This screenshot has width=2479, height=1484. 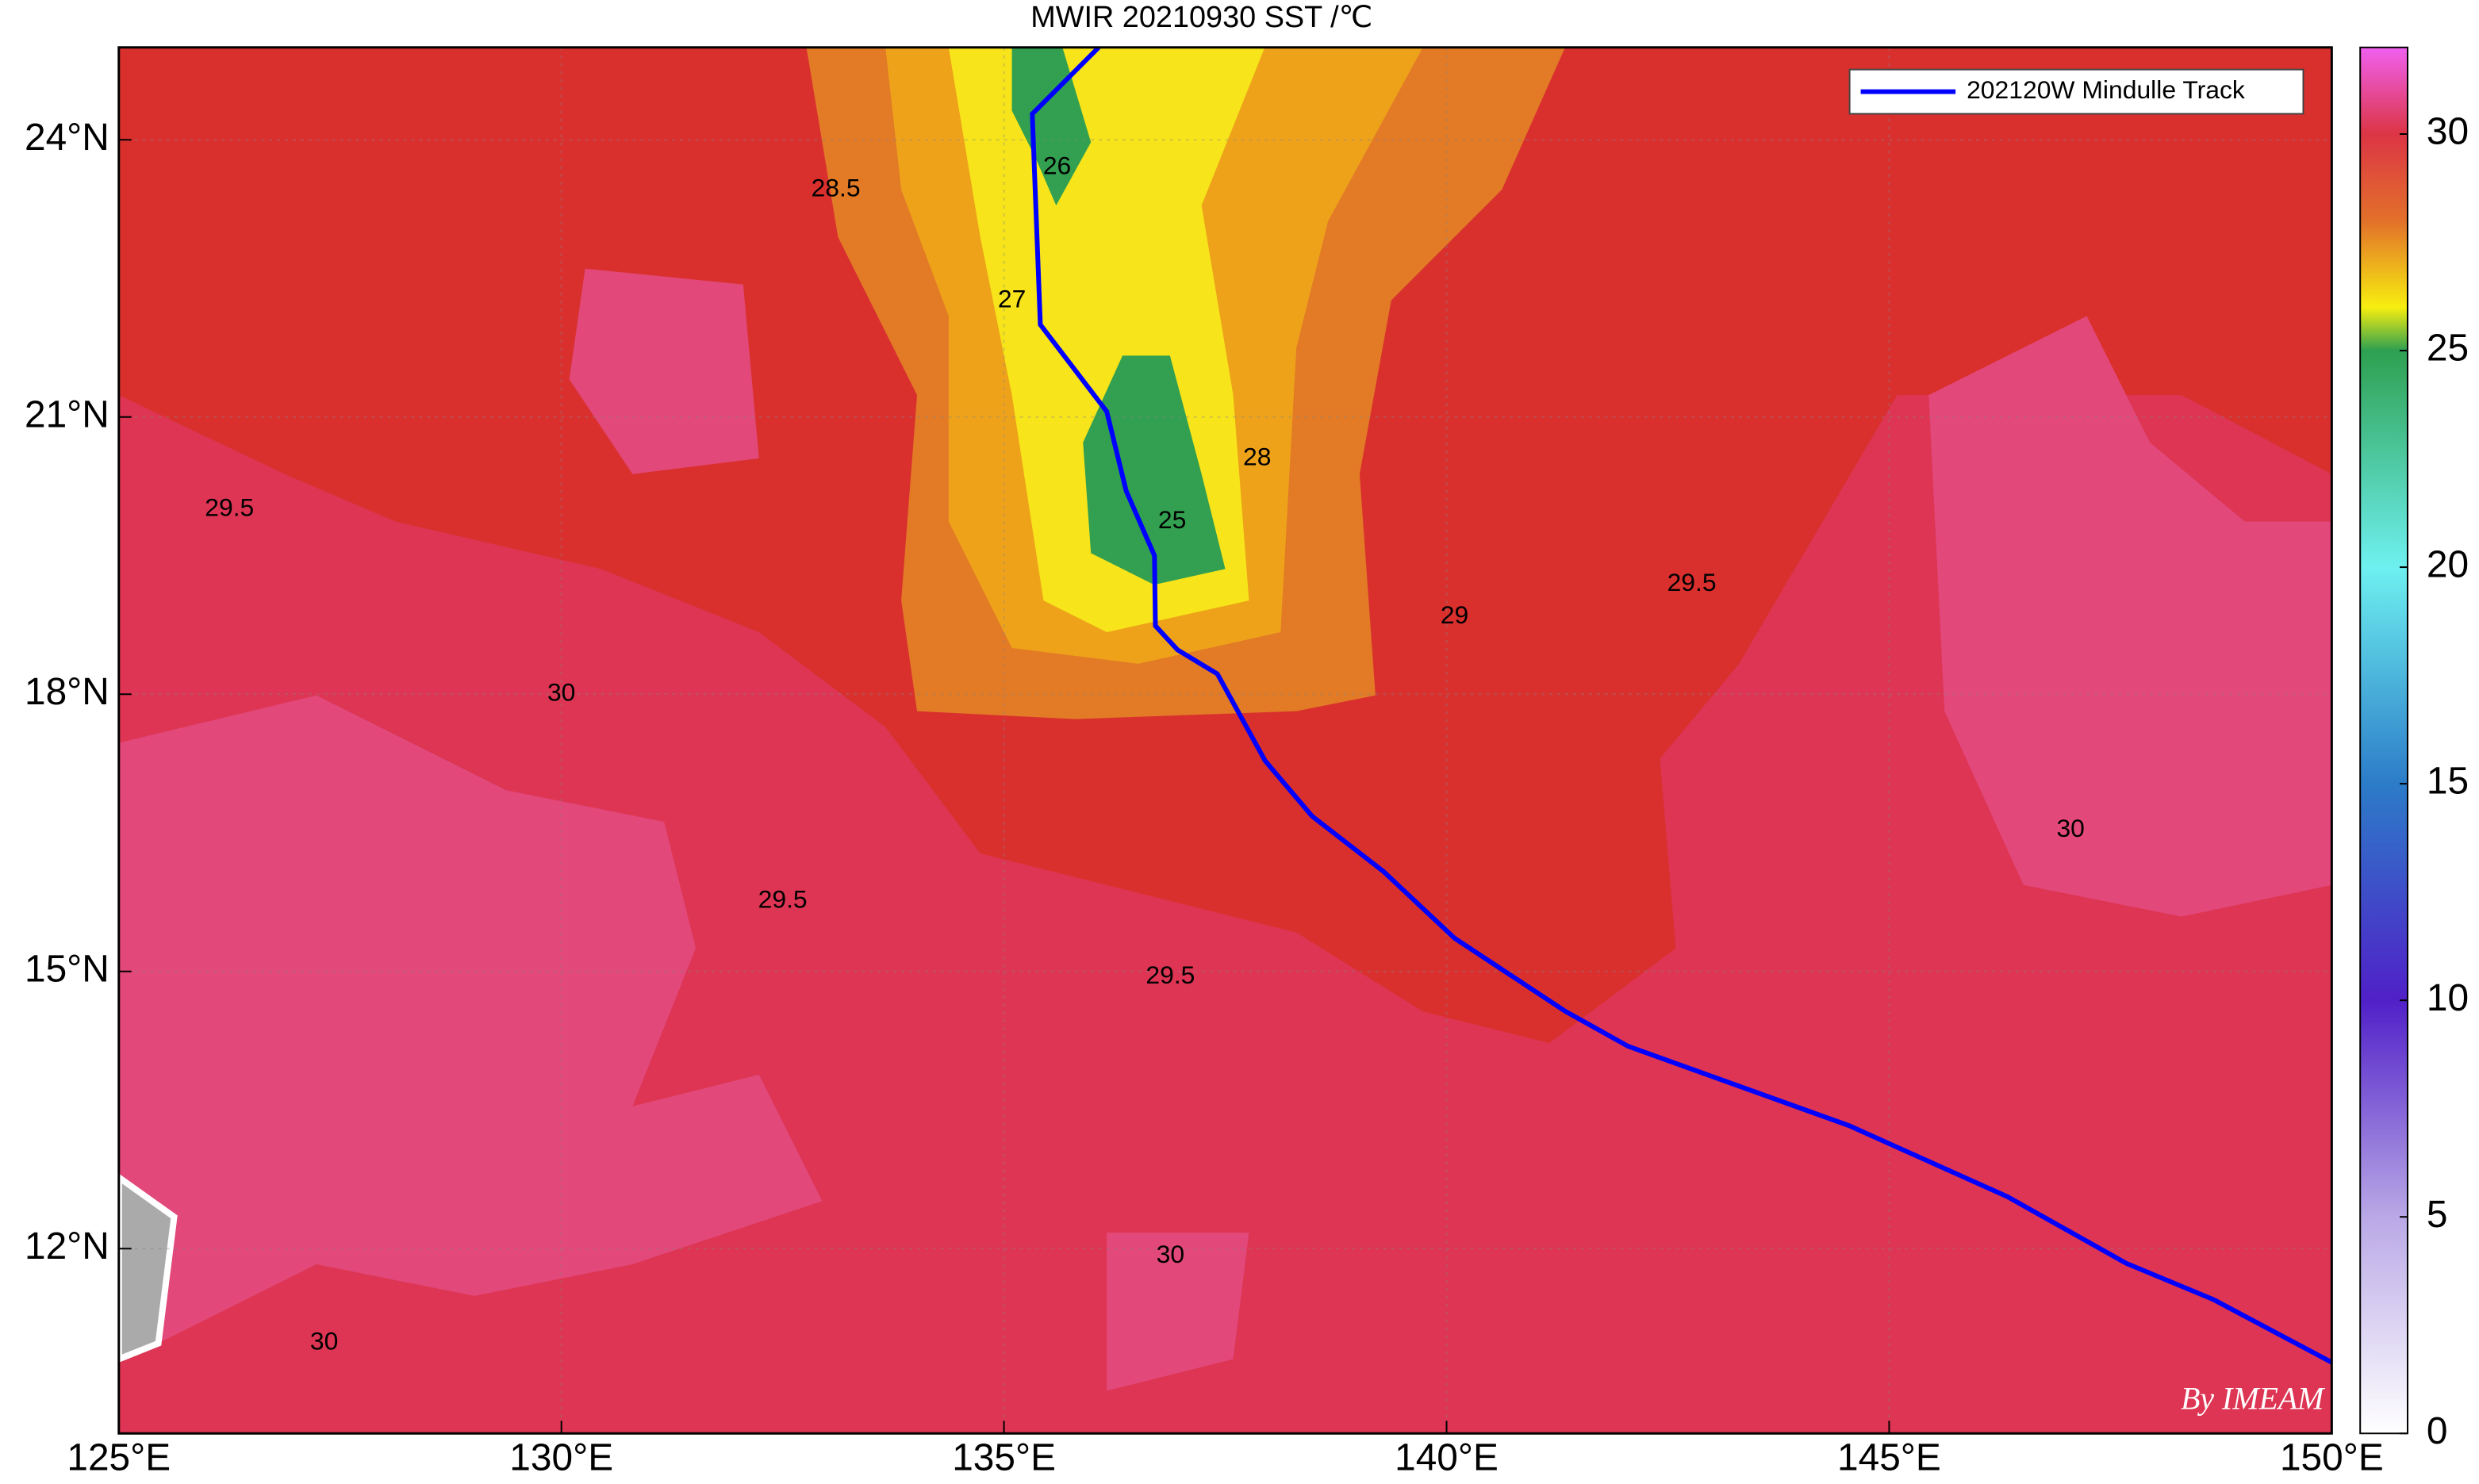 I want to click on y-tick-label: 18°N, so click(x=67, y=692).